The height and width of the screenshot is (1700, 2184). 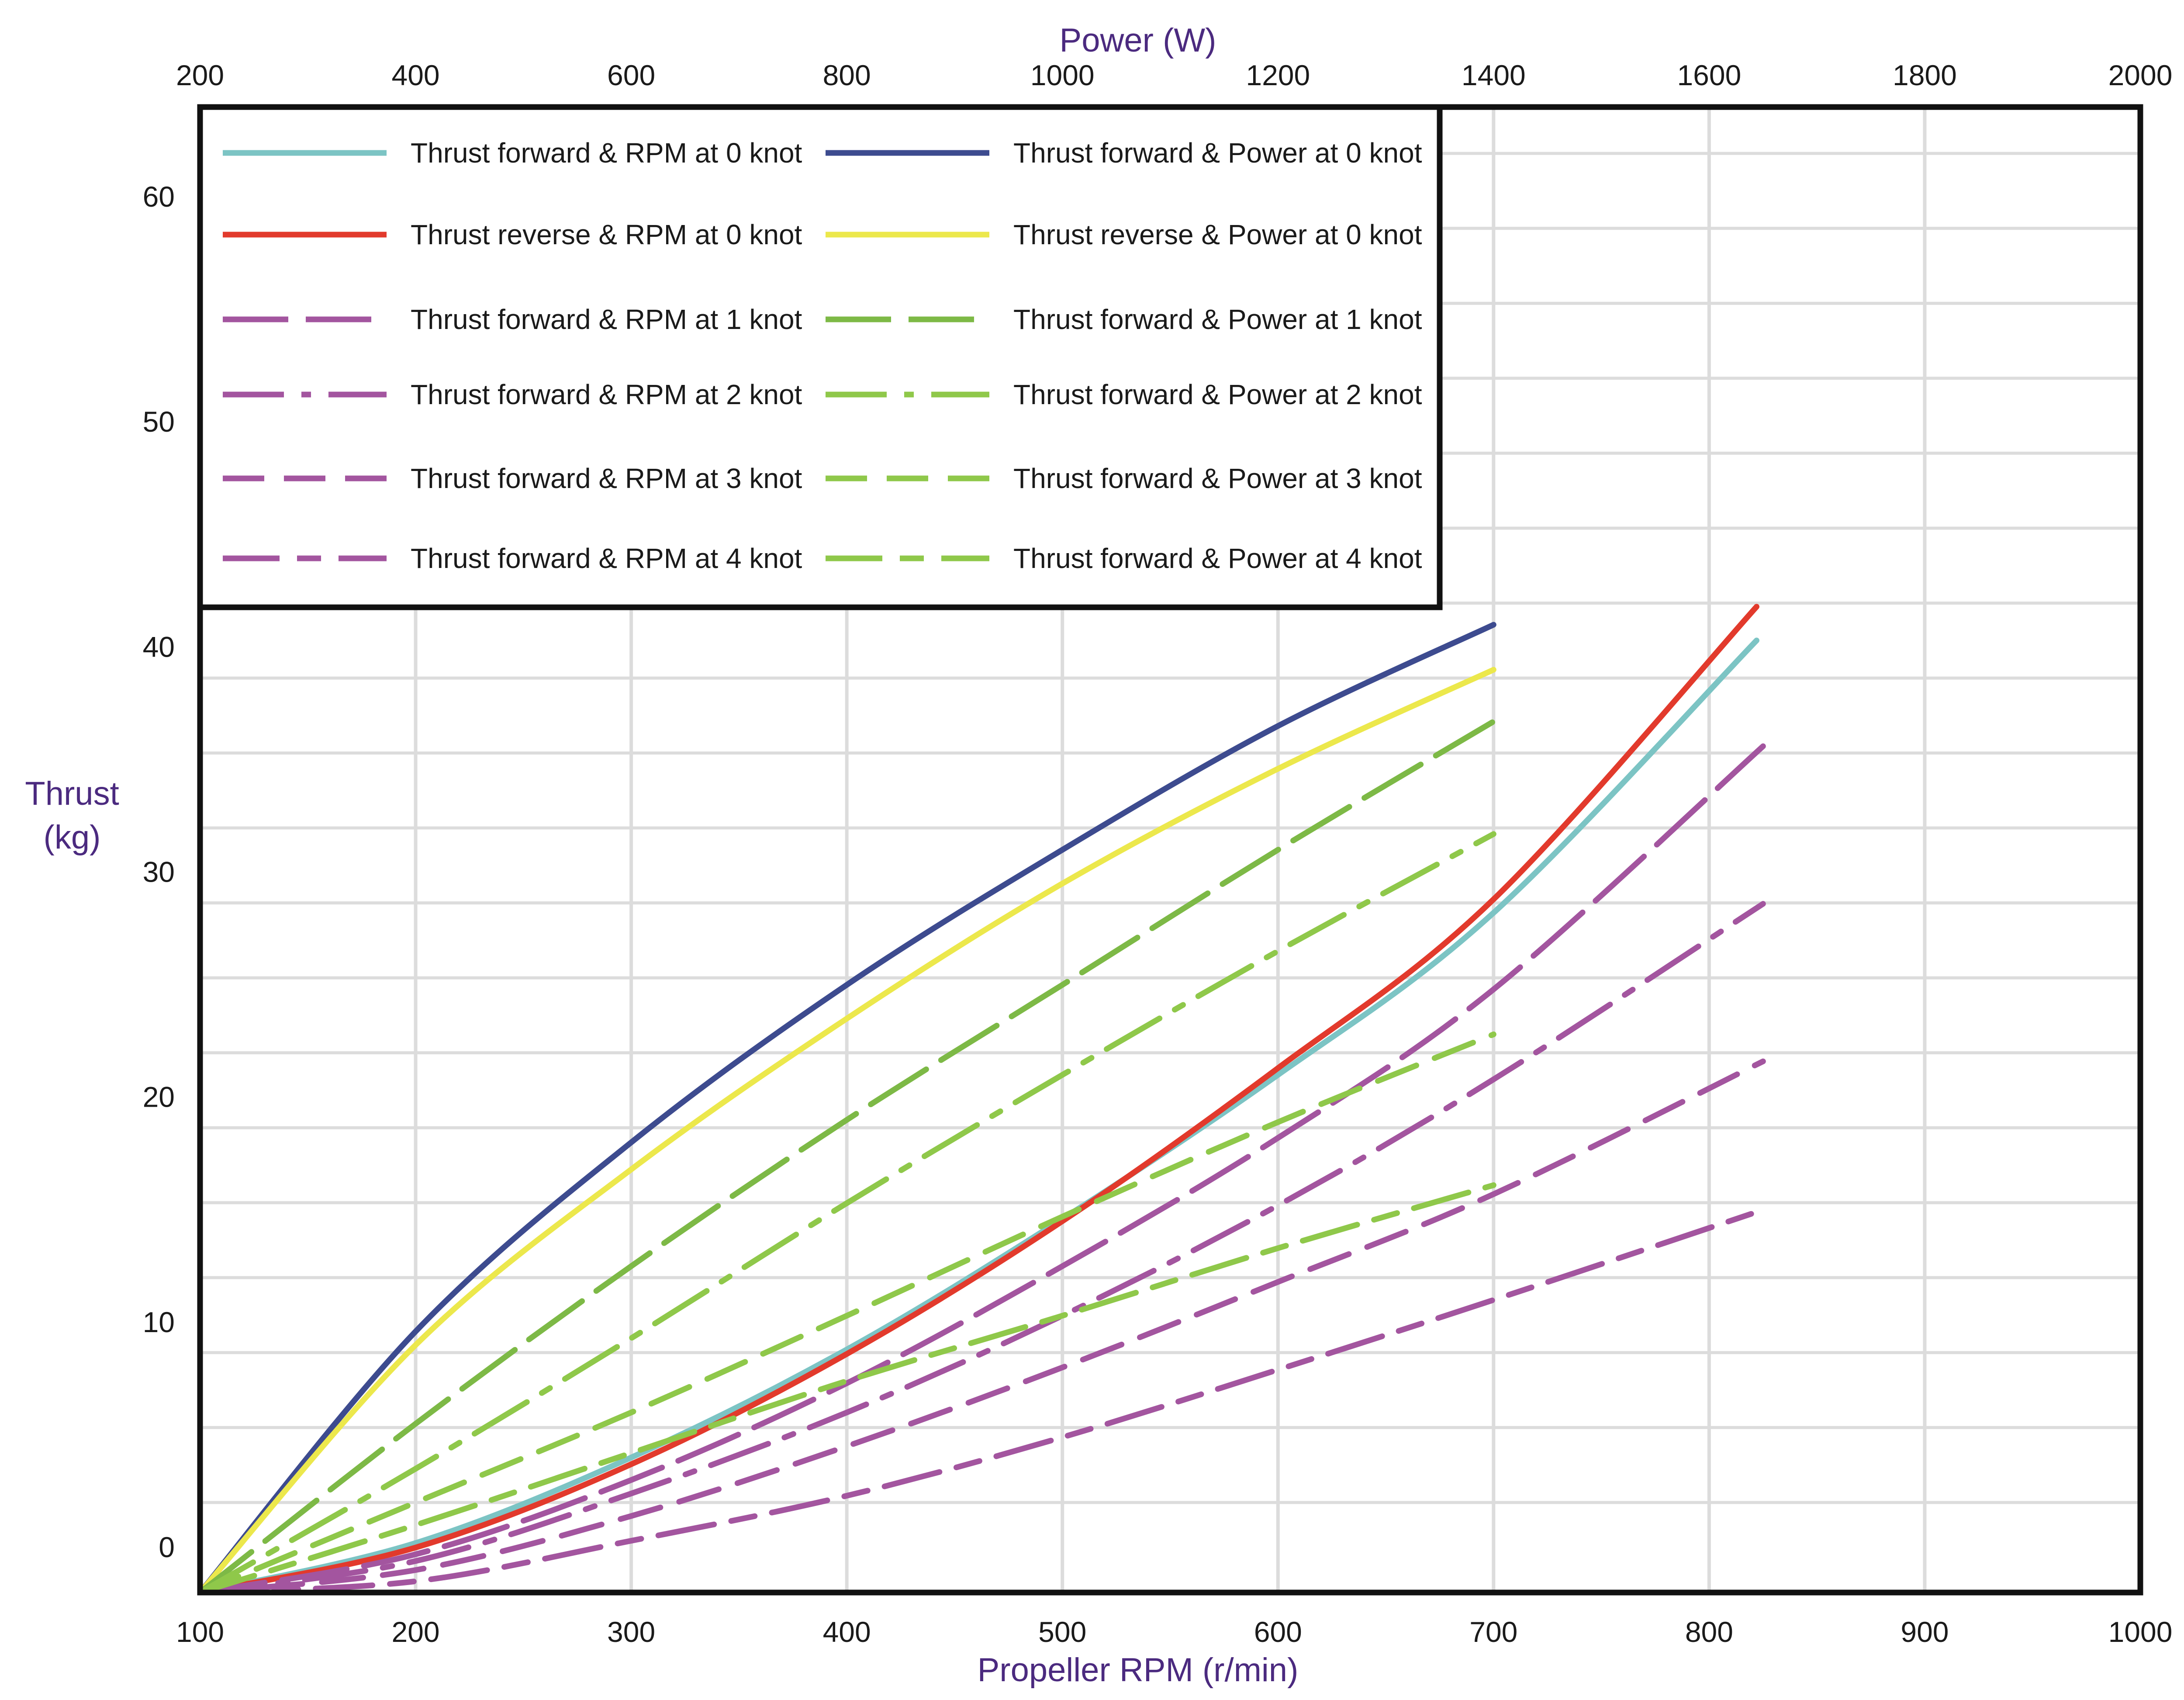 What do you see at coordinates (200, 1632) in the screenshot?
I see `x-bottom-tick-label: 100` at bounding box center [200, 1632].